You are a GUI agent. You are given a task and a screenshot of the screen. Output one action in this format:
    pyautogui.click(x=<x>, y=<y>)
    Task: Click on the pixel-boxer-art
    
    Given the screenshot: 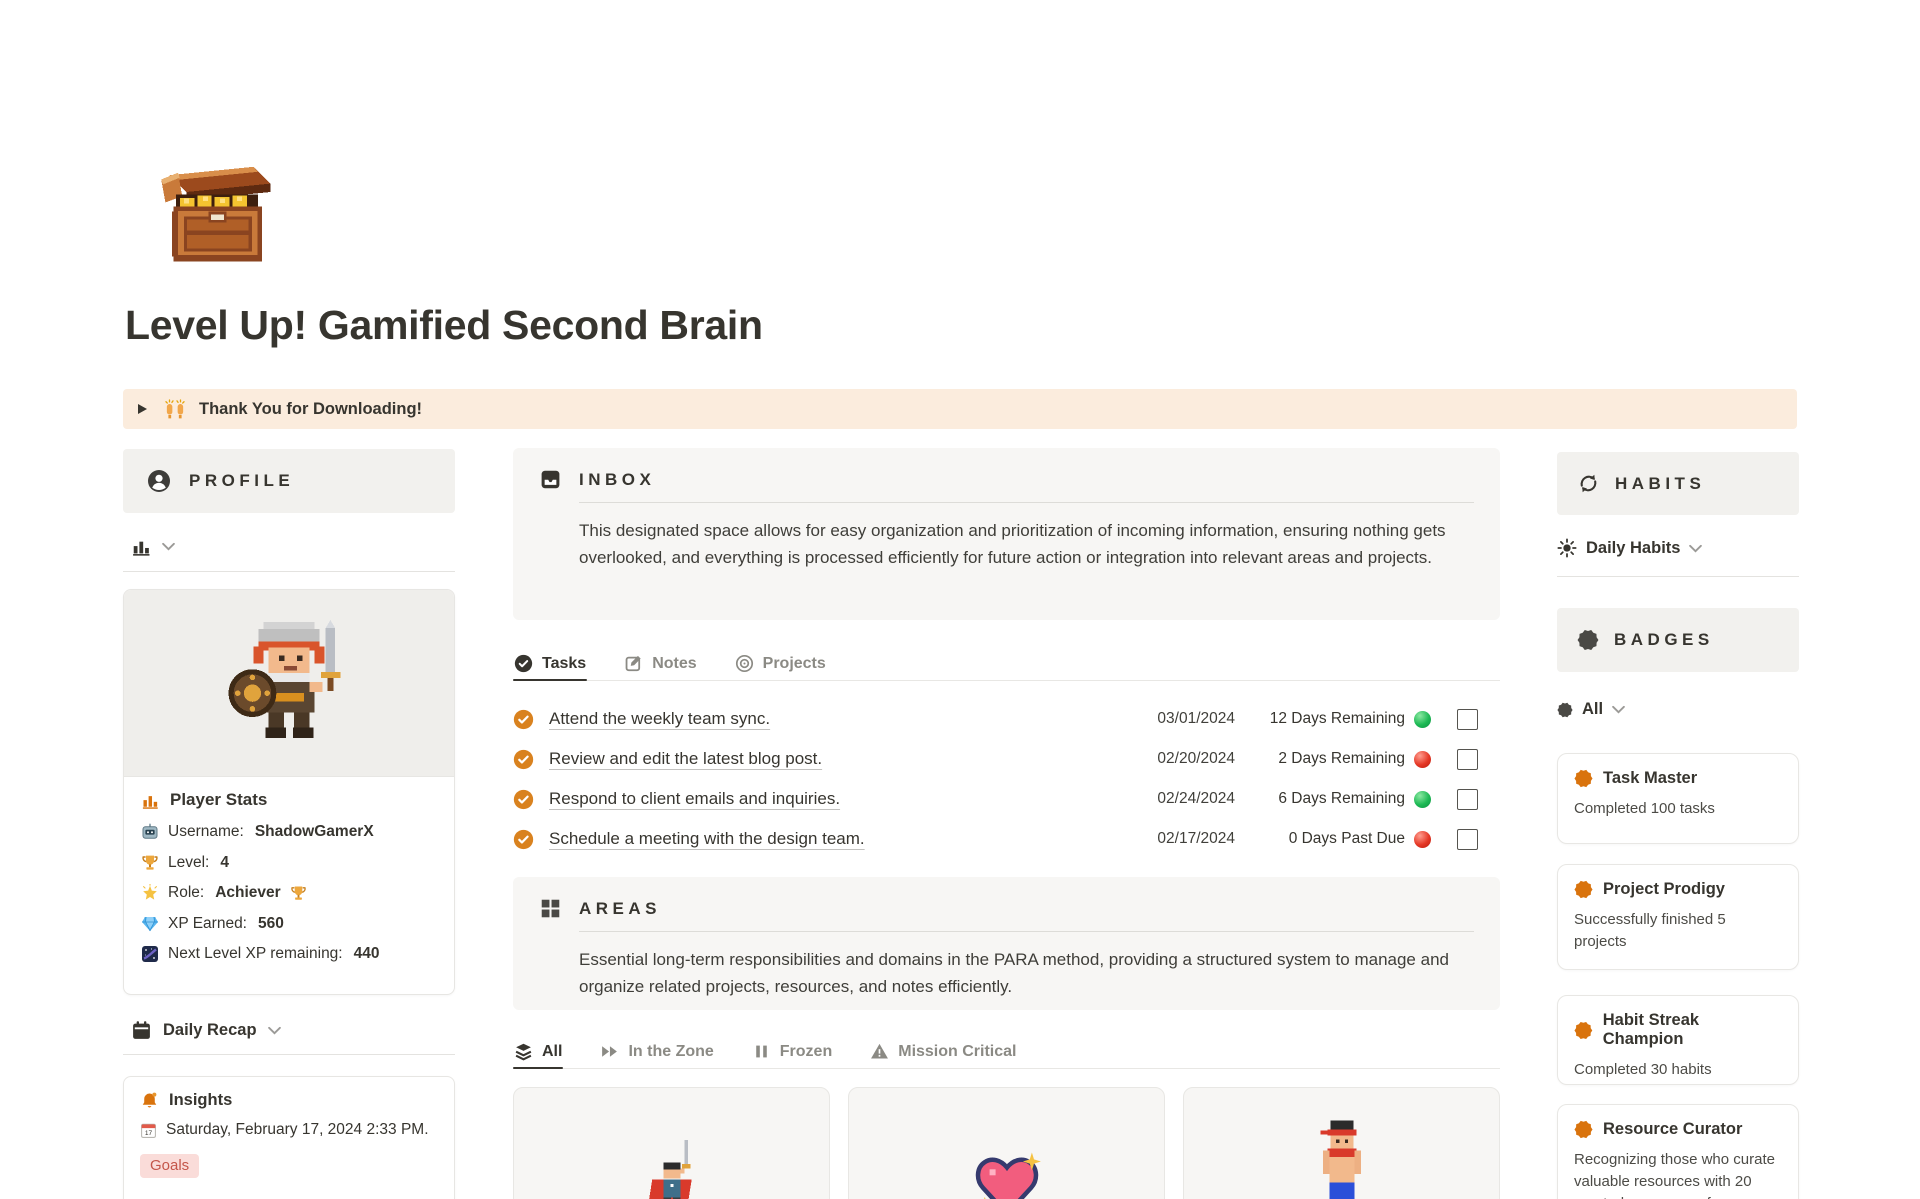 What is the action you would take?
    pyautogui.click(x=1340, y=1159)
    